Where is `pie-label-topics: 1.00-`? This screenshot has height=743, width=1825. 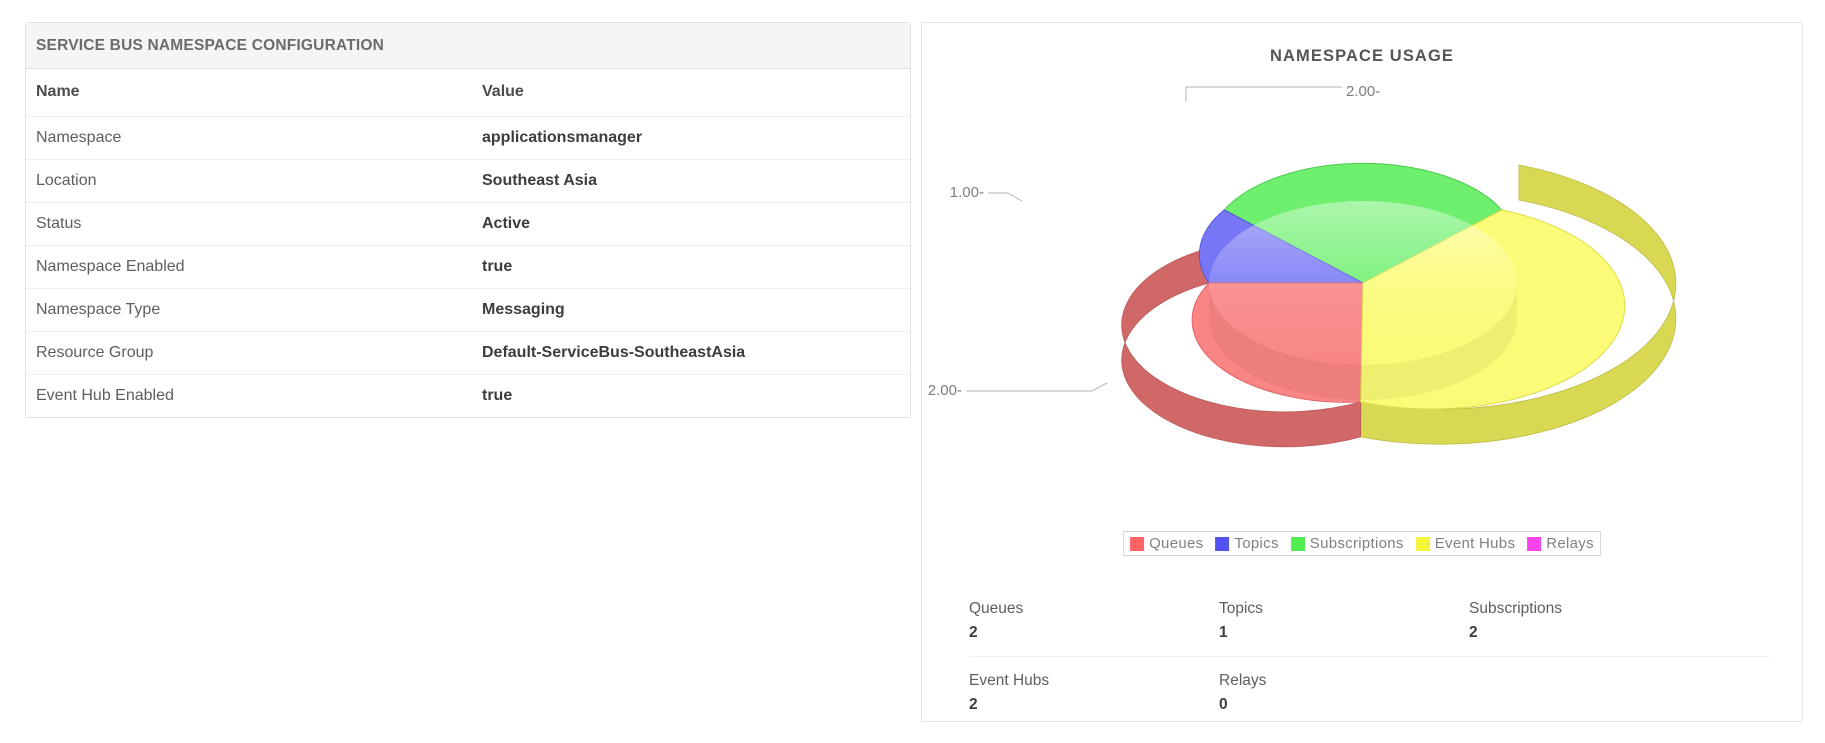
pie-label-topics: 1.00- is located at coordinates (967, 192).